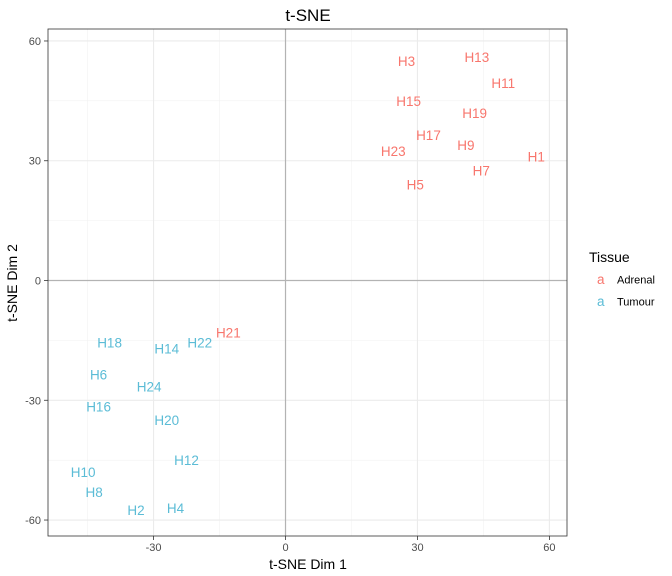  What do you see at coordinates (408, 101) in the screenshot?
I see `point-label-h15: H15` at bounding box center [408, 101].